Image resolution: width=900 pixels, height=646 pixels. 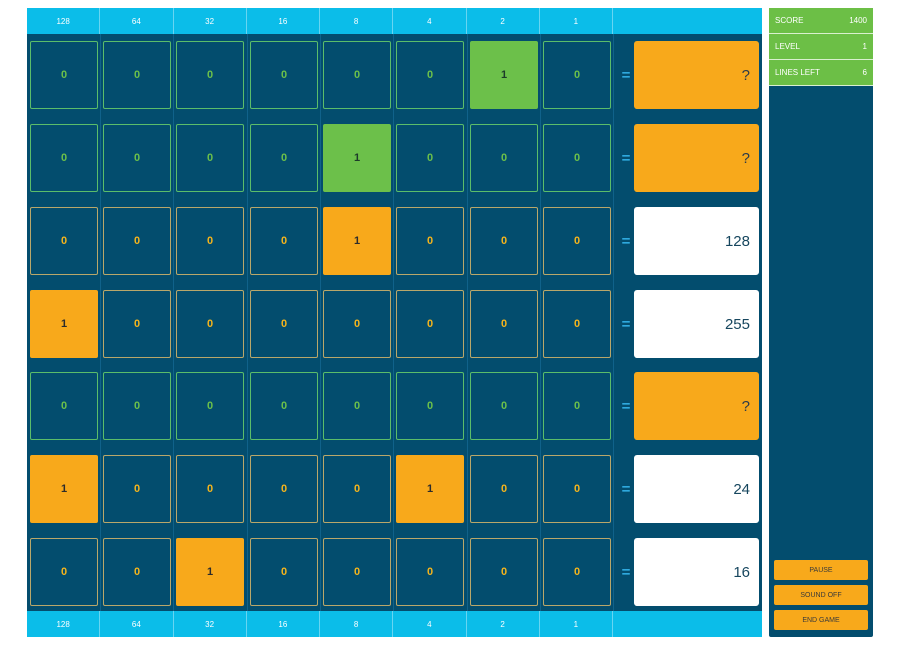 What do you see at coordinates (858, 20) in the screenshot?
I see `score-value: 1400` at bounding box center [858, 20].